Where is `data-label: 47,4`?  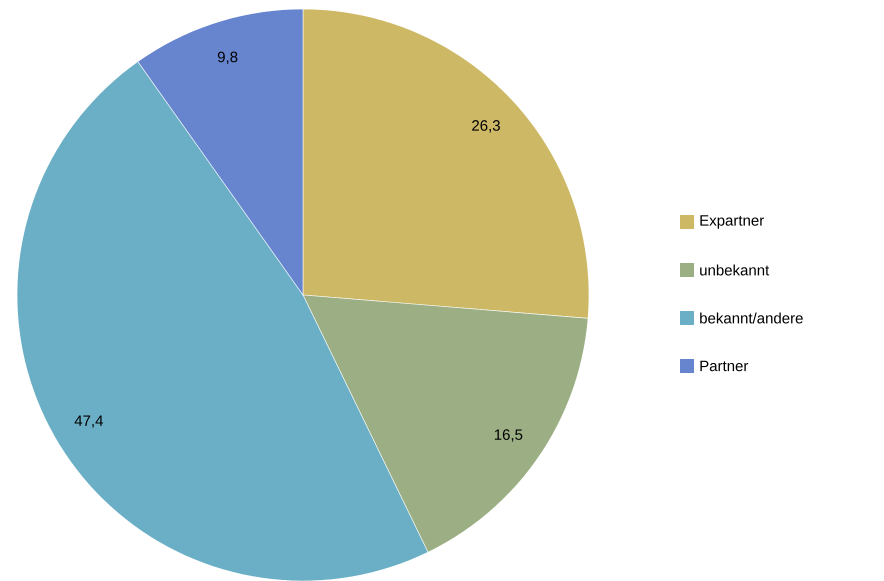 data-label: 47,4 is located at coordinates (89, 422).